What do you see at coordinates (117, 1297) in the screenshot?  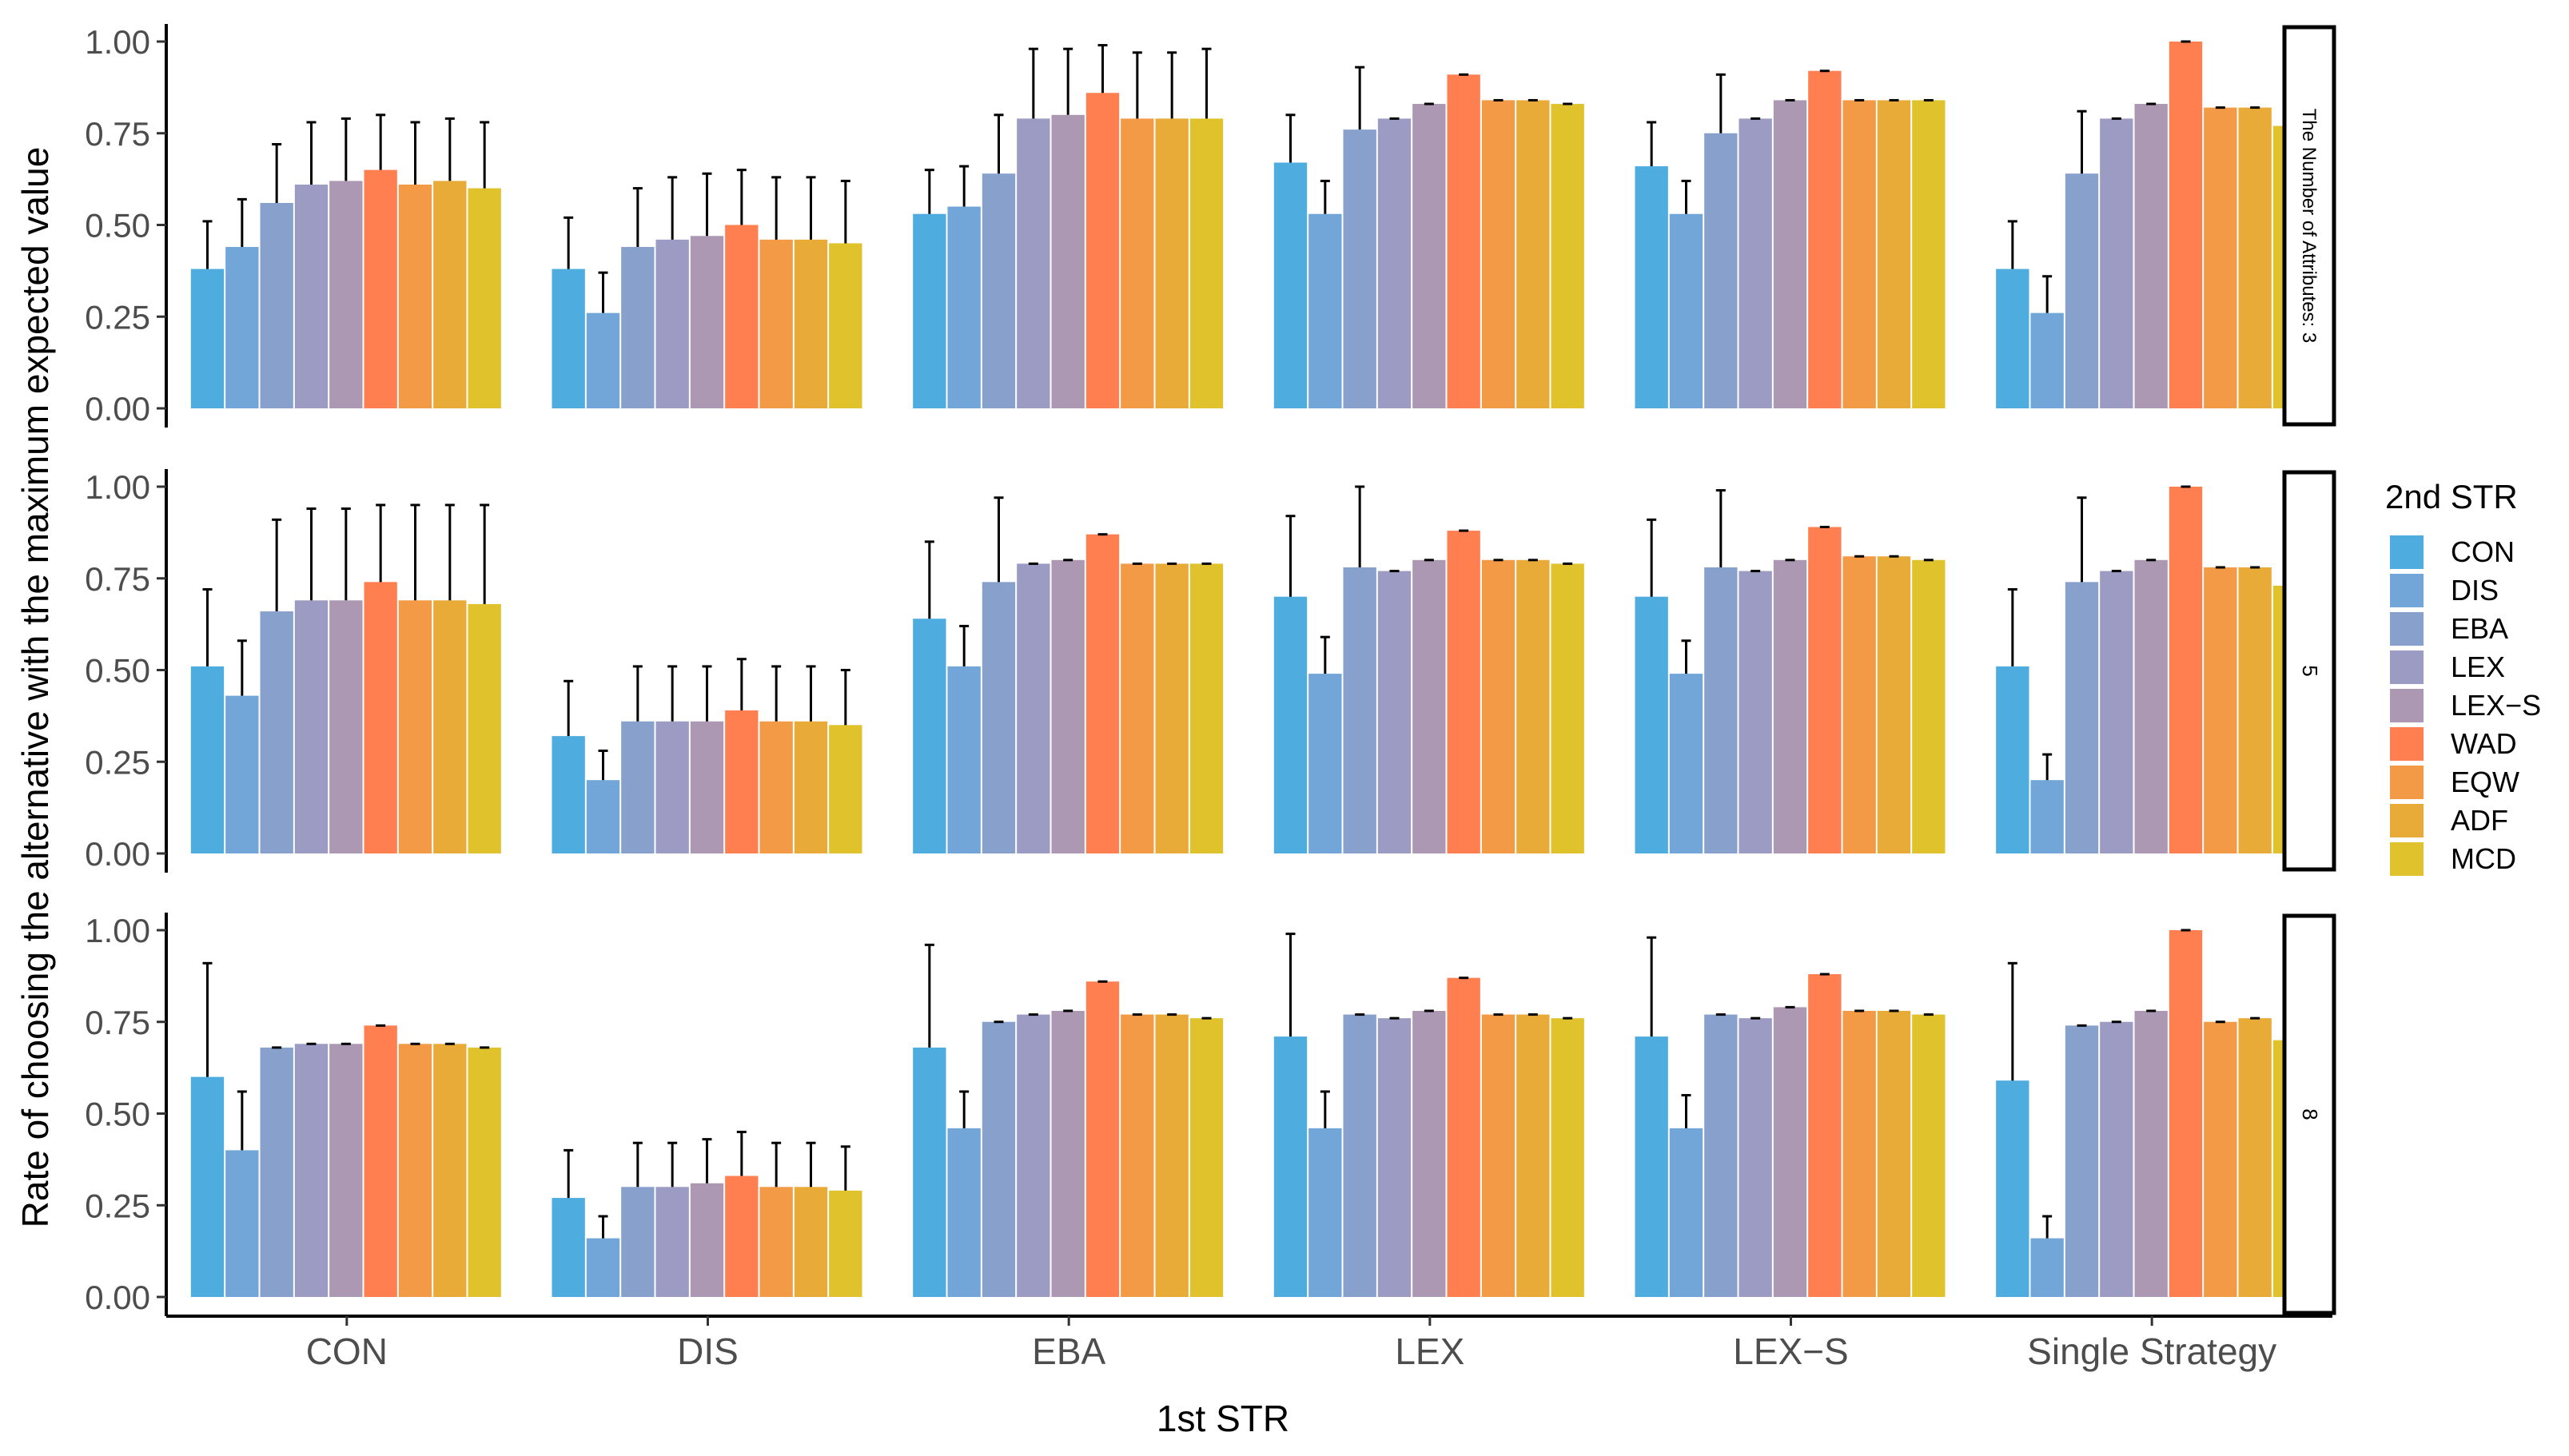 I see `y-tick-label: 0.00` at bounding box center [117, 1297].